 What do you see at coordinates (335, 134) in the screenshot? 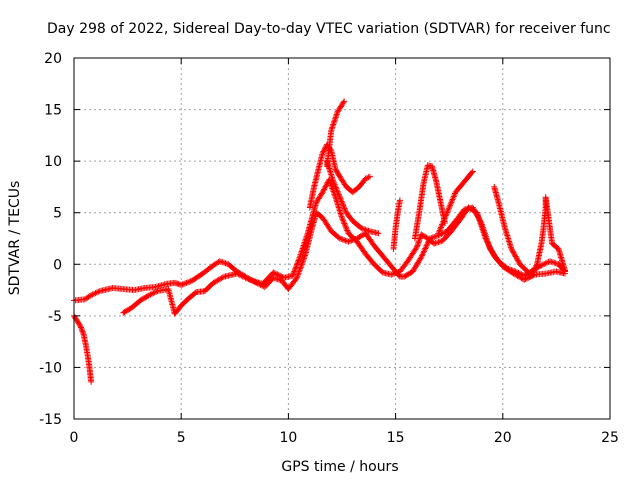
I see `series-peak-spike` at bounding box center [335, 134].